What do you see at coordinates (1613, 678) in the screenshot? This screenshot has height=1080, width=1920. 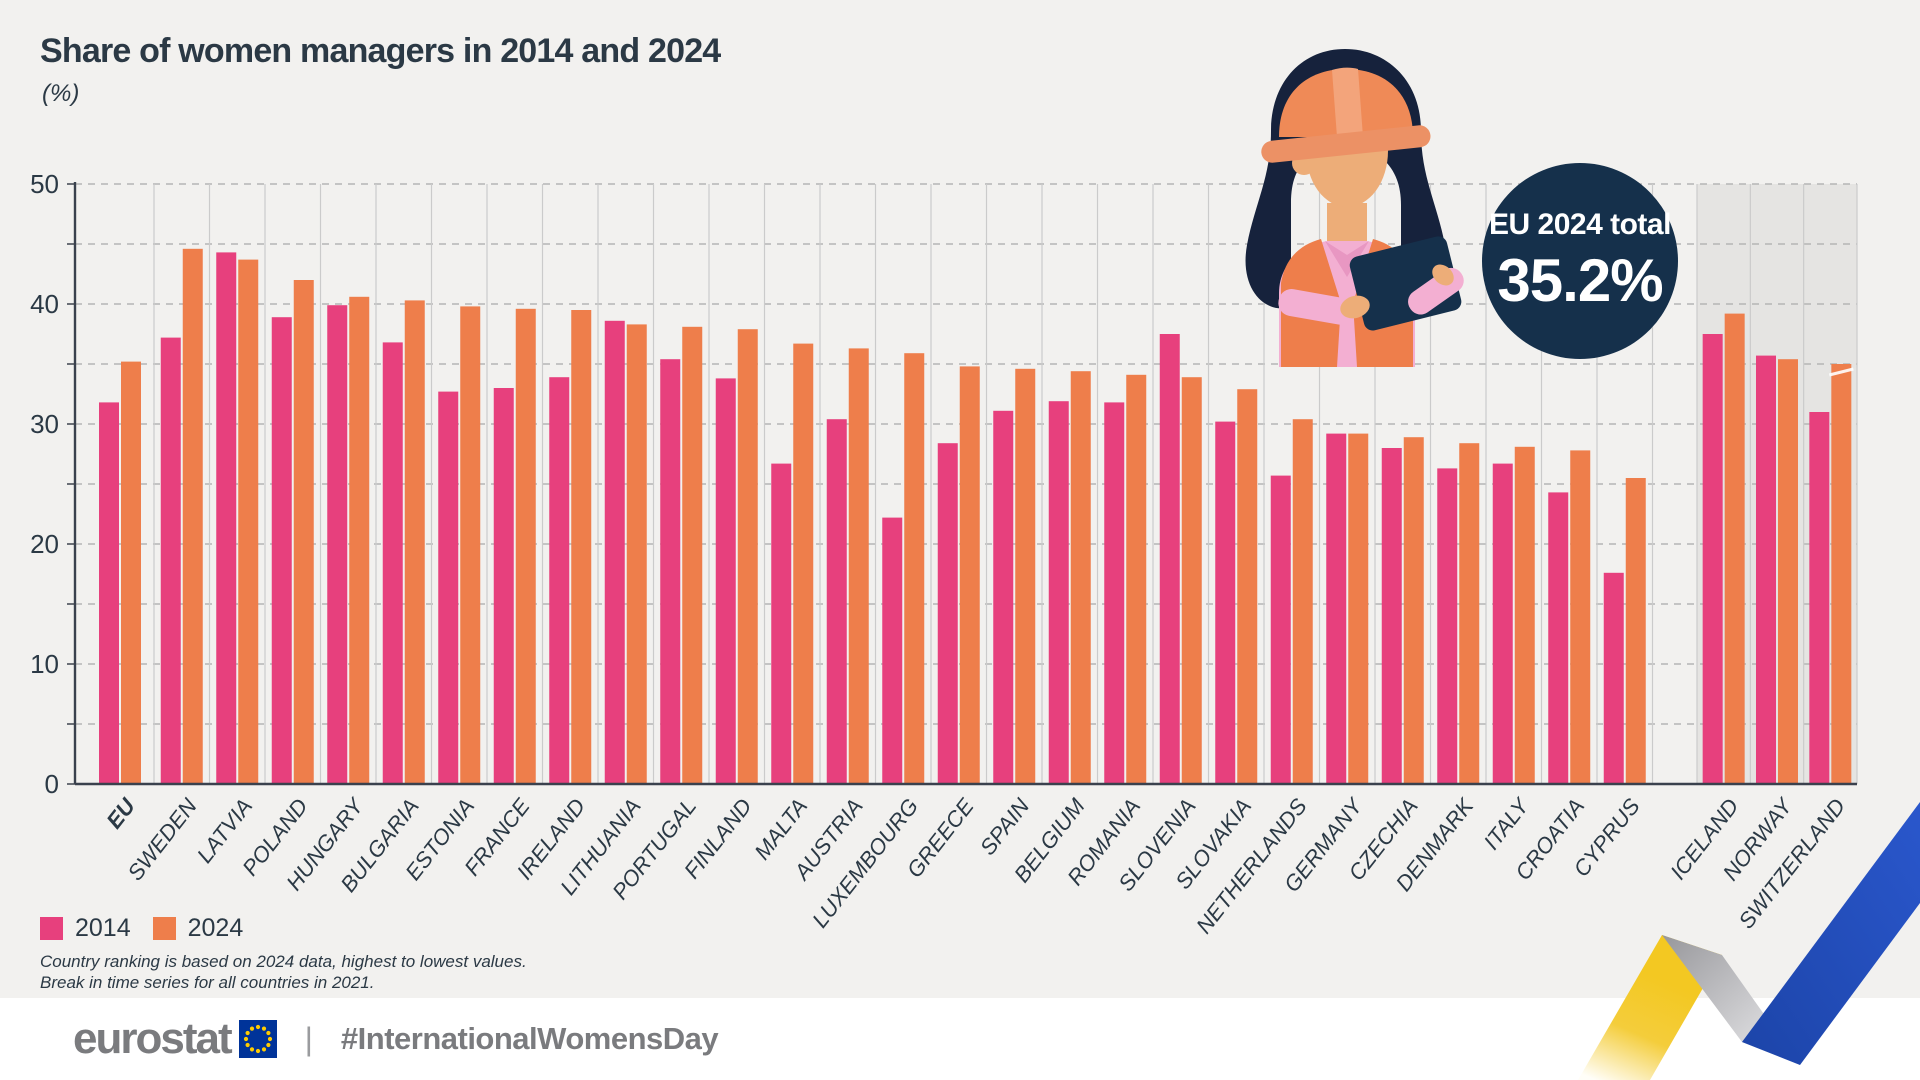 I see `bar-2014-cyprus` at bounding box center [1613, 678].